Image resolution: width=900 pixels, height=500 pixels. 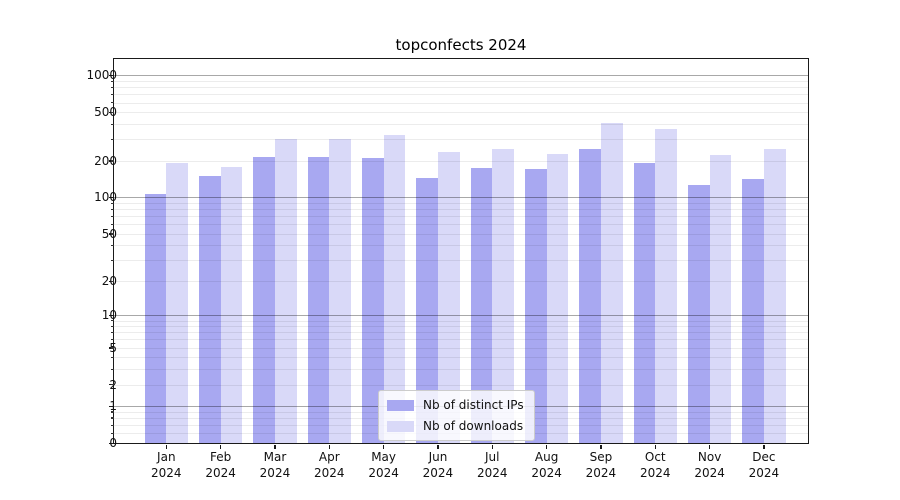 What do you see at coordinates (275, 446) in the screenshot?
I see `x-tick-mar` at bounding box center [275, 446].